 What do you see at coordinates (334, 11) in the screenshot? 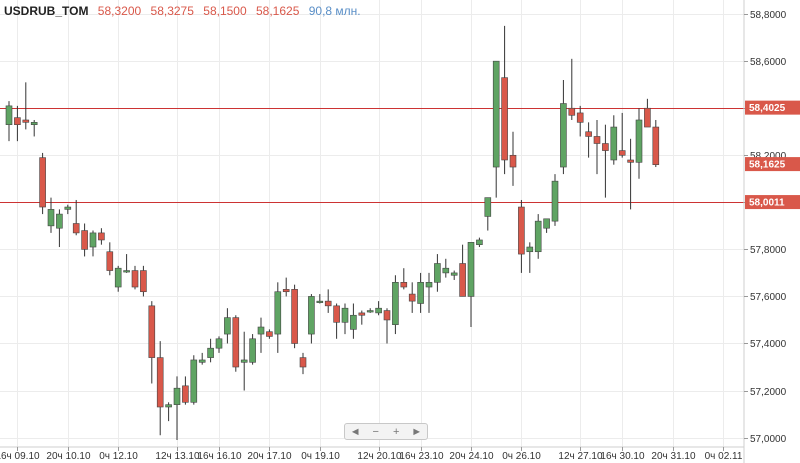
I see `volume-value: 90,8 млн.` at bounding box center [334, 11].